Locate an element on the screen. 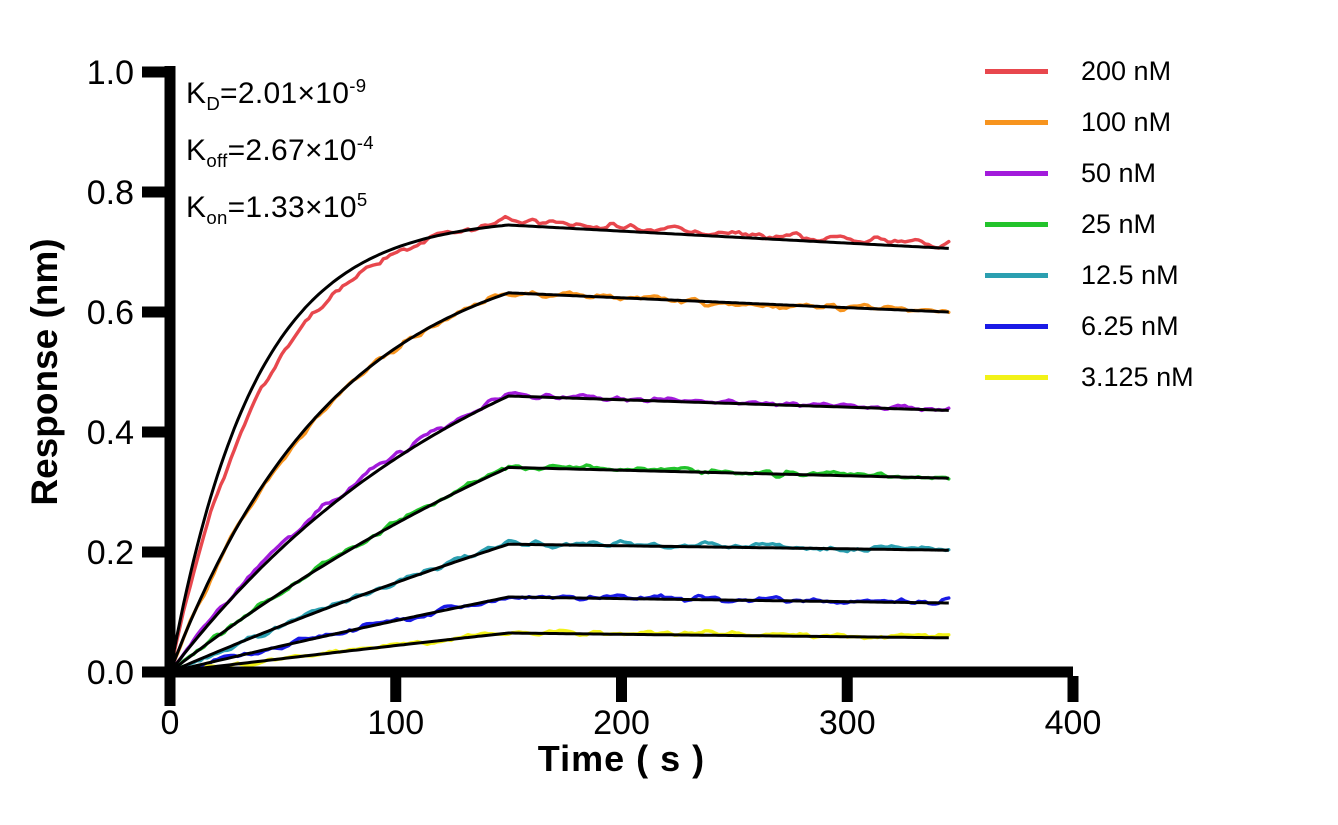 This screenshot has height=825, width=1338. legend-item-100-nM: 100 nM is located at coordinates (1089, 122).